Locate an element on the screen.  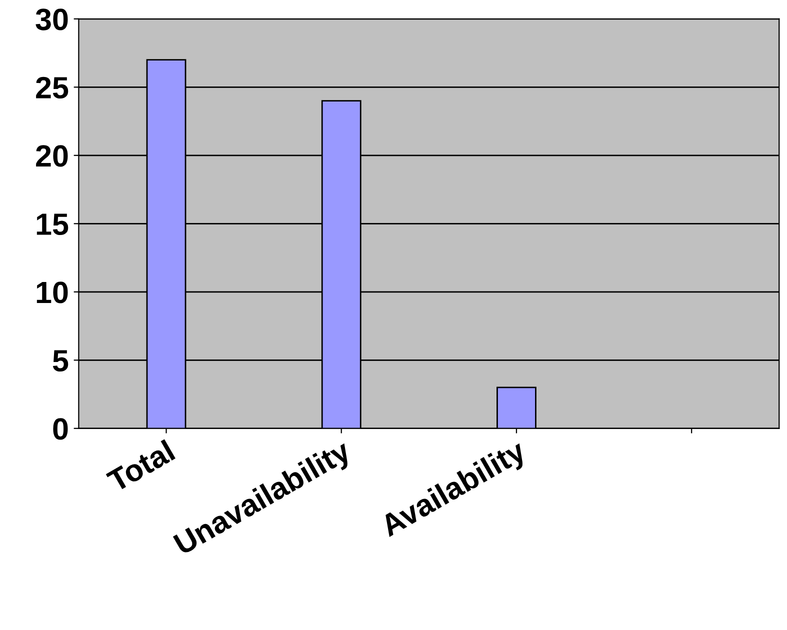
x-tick-label: Total is located at coordinates (140, 466).